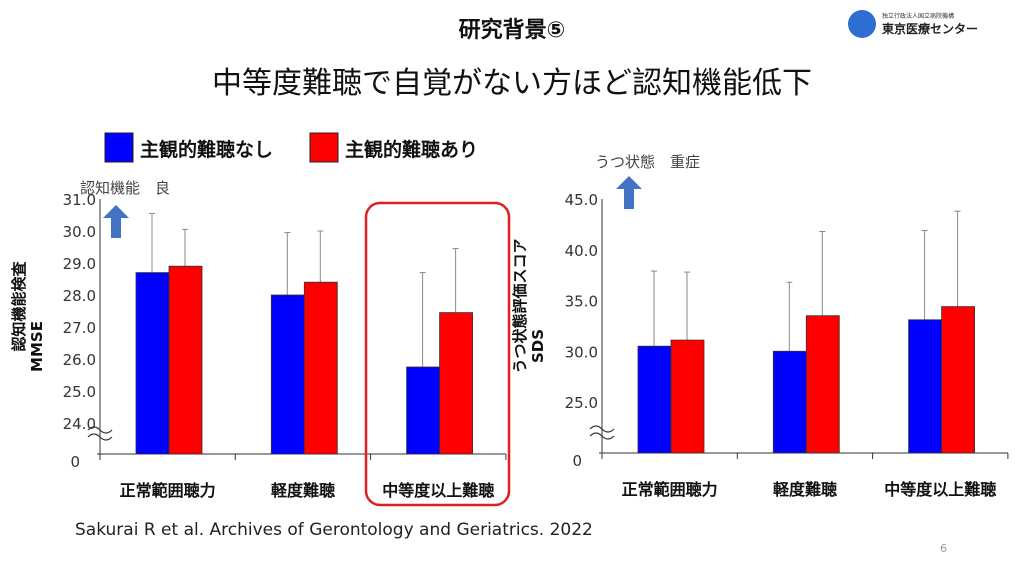 The width and height of the screenshot is (1024, 576). Describe the element at coordinates (862, 24) in the screenshot. I see `logo-emblem-icon` at that location.